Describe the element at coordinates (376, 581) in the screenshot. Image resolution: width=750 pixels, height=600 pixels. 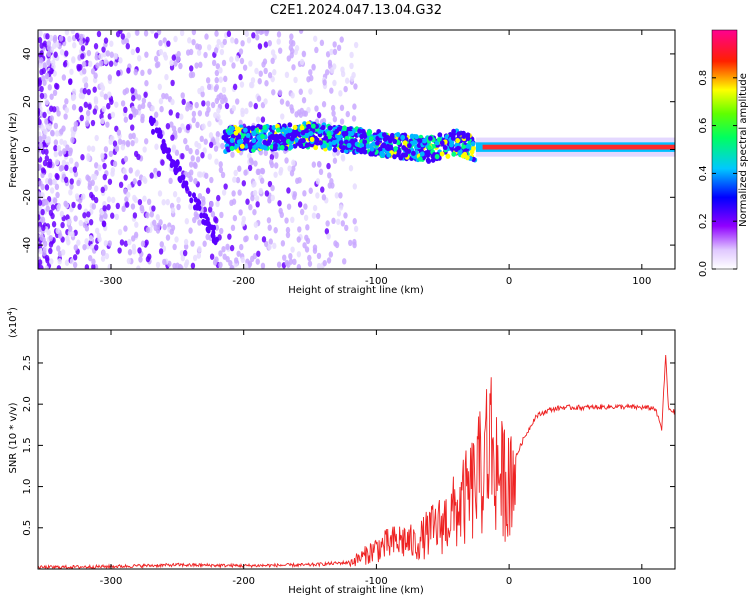
I see `x-tick-label: -100` at that location.